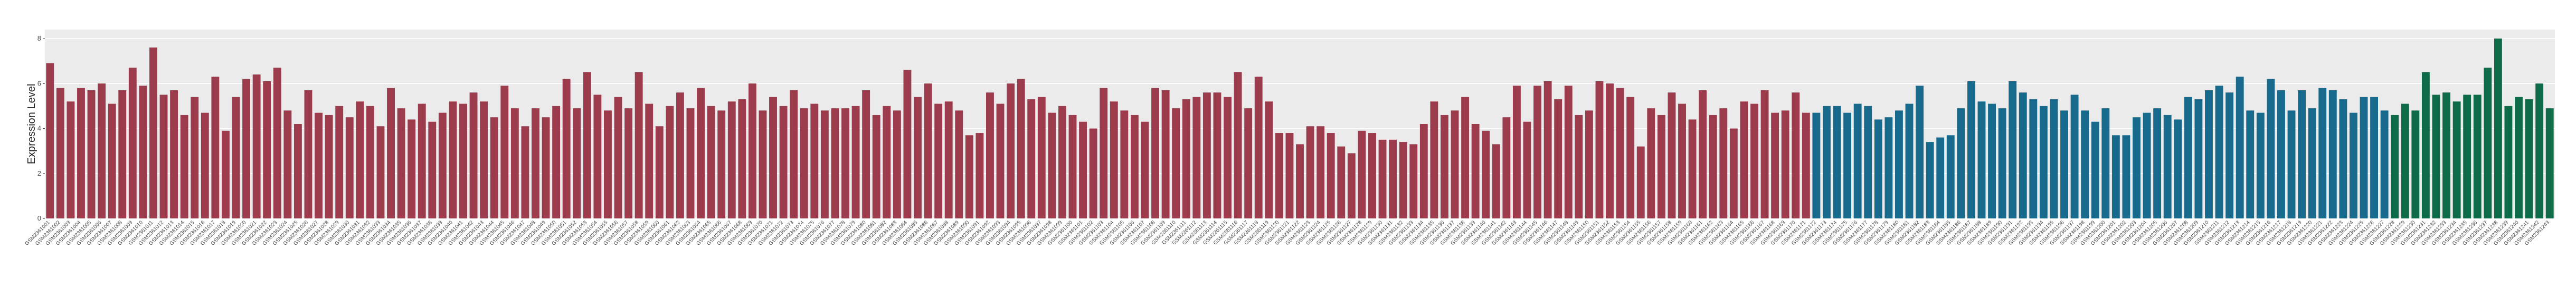 This screenshot has width=2576, height=306. Describe the element at coordinates (39, 128) in the screenshot. I see `y-tick-label: 4` at that location.